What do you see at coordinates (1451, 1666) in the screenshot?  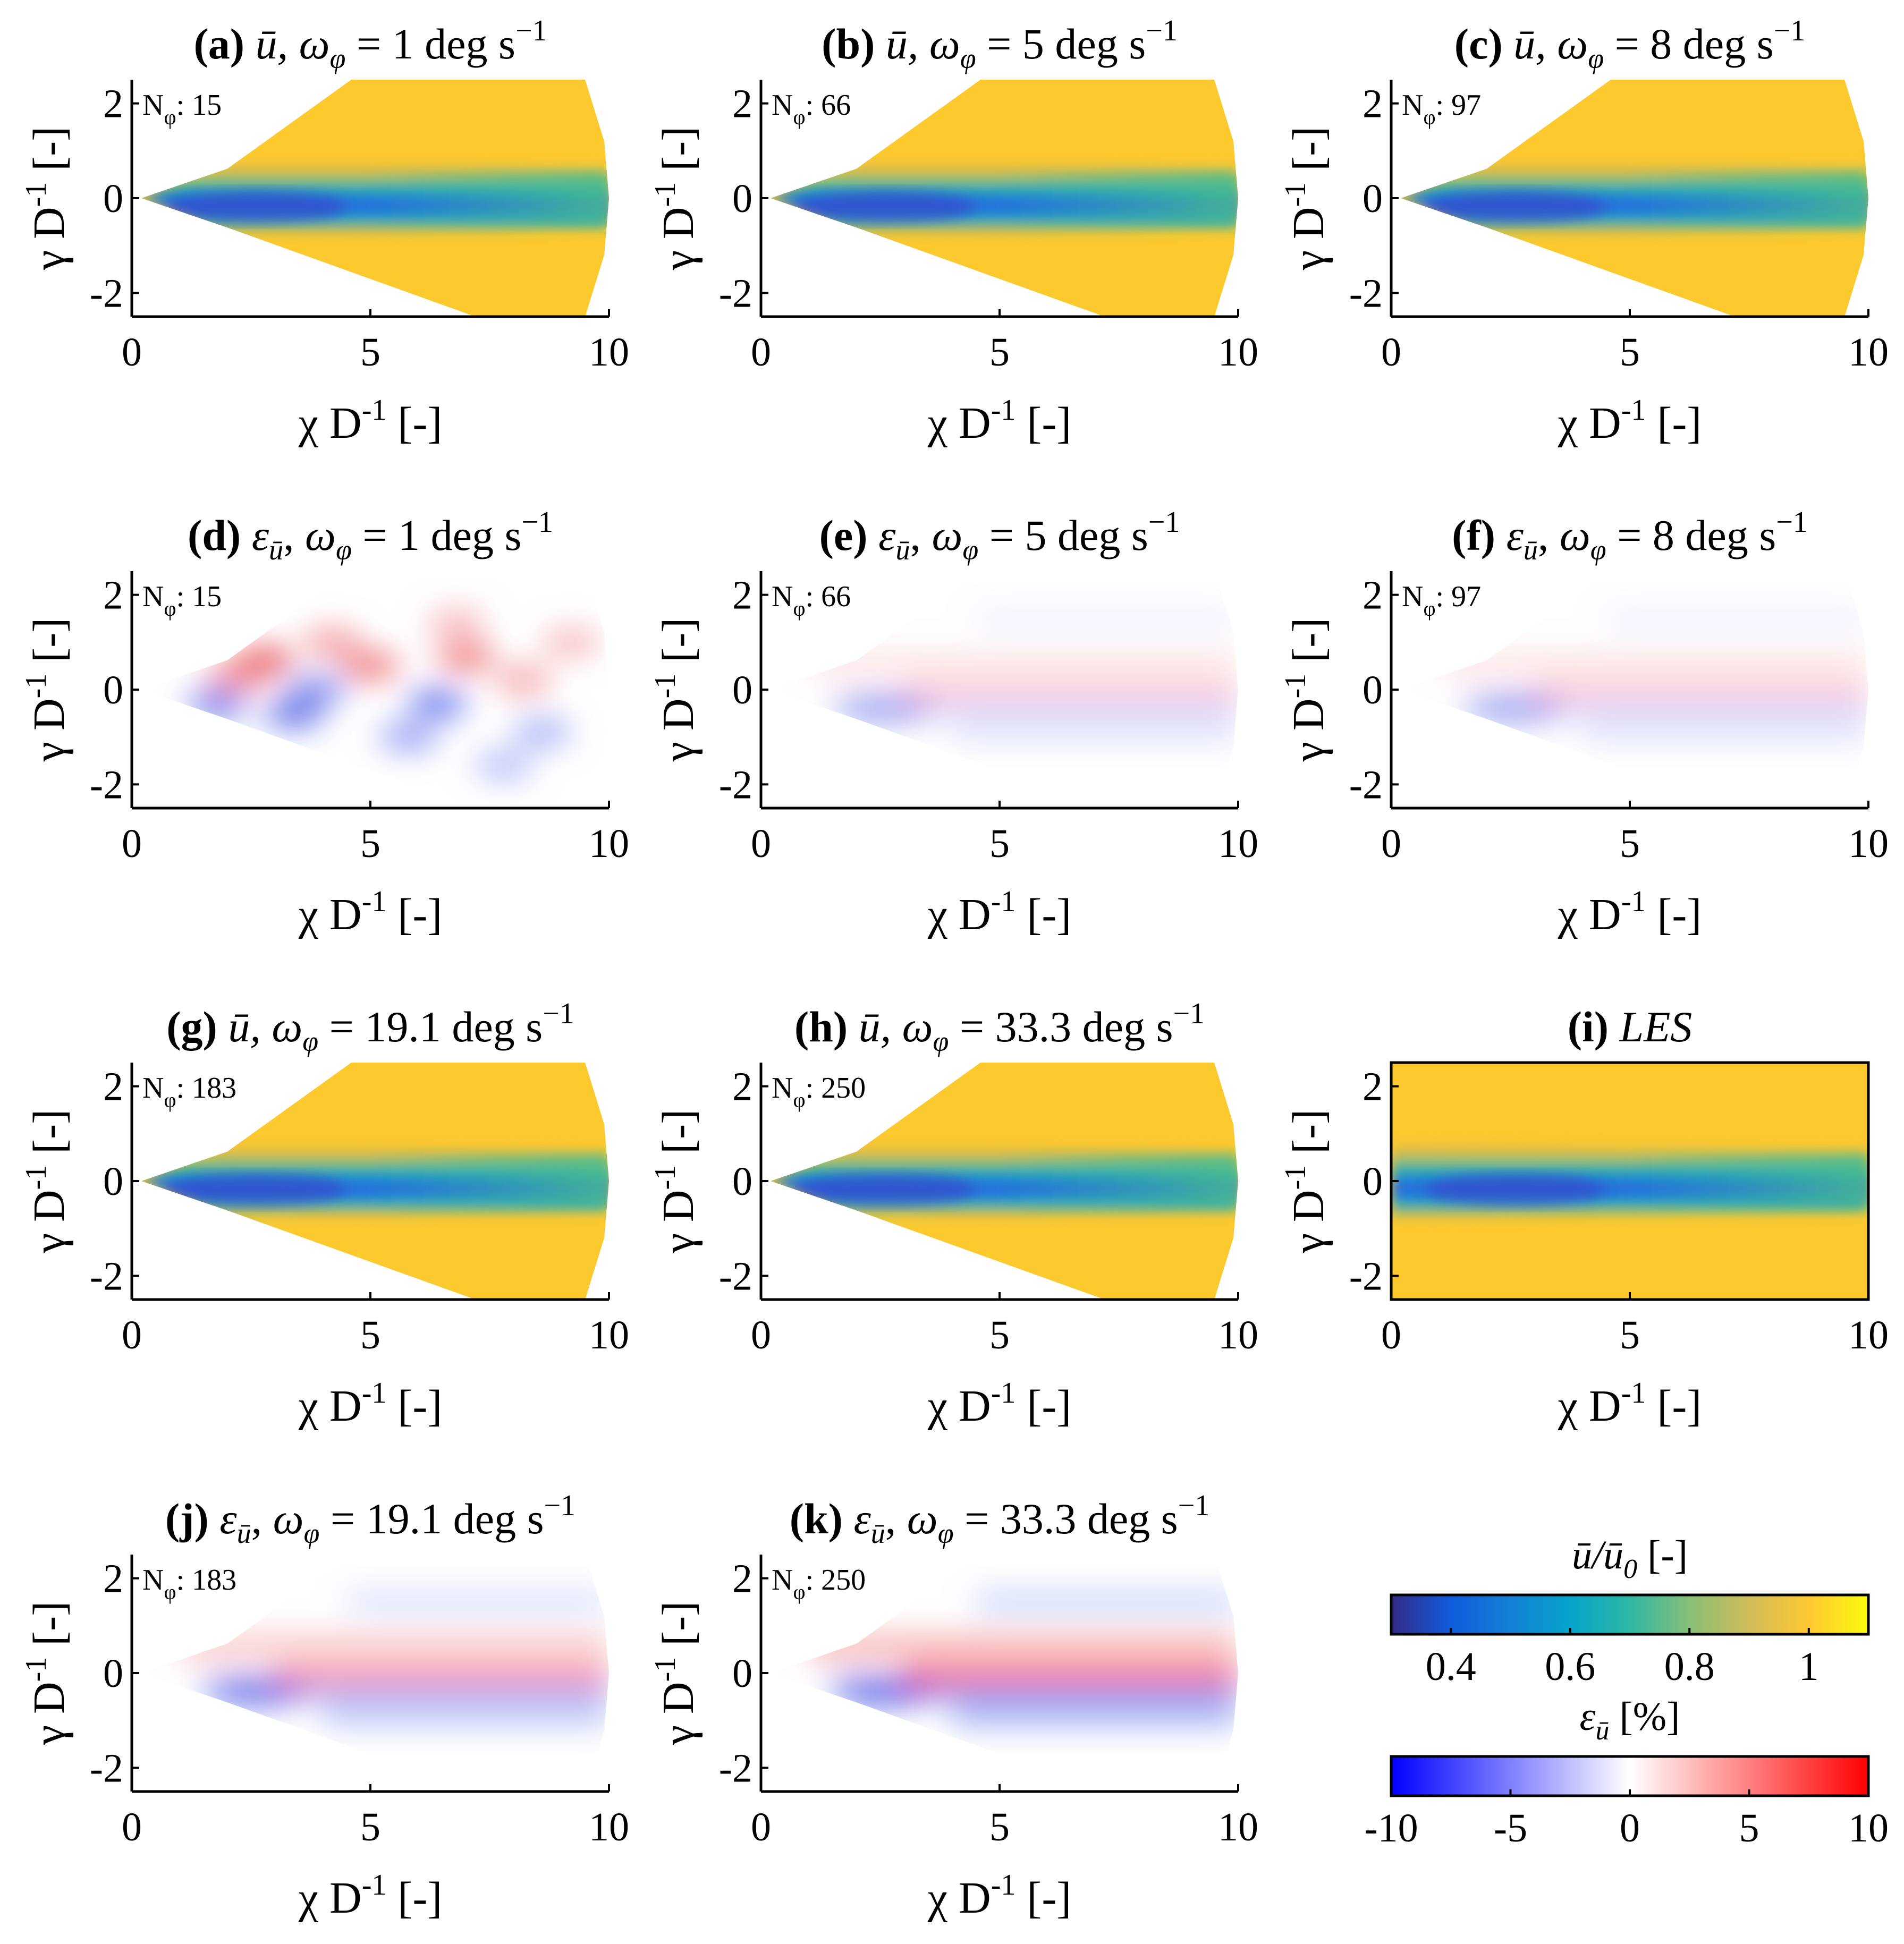 I see `colorbar-tick-label: 0.4` at bounding box center [1451, 1666].